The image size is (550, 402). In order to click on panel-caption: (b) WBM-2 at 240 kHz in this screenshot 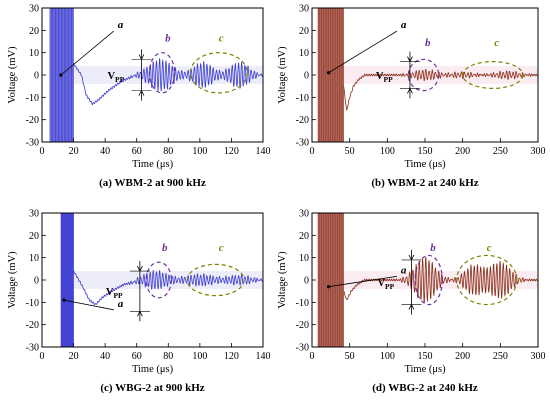, I will do `click(424, 183)`.